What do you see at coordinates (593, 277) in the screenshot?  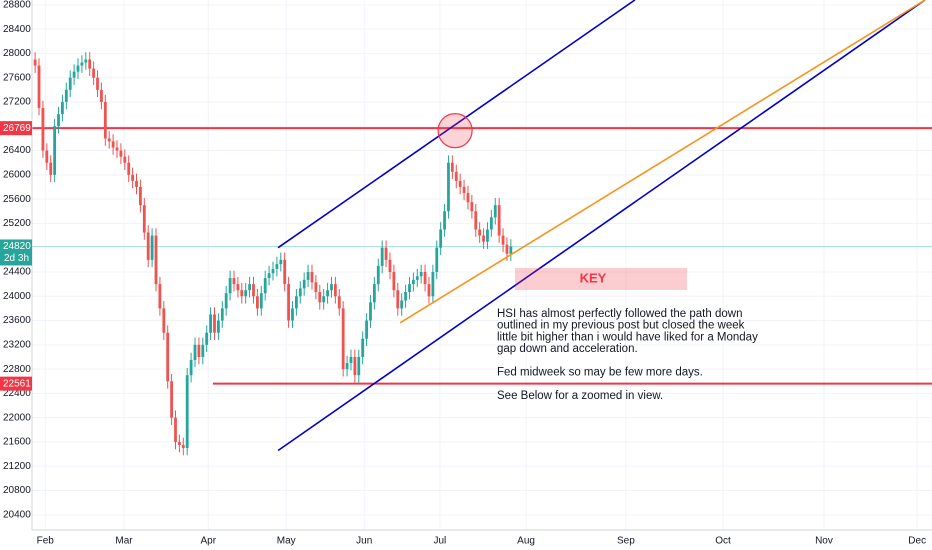 I see `key-label: KEY` at bounding box center [593, 277].